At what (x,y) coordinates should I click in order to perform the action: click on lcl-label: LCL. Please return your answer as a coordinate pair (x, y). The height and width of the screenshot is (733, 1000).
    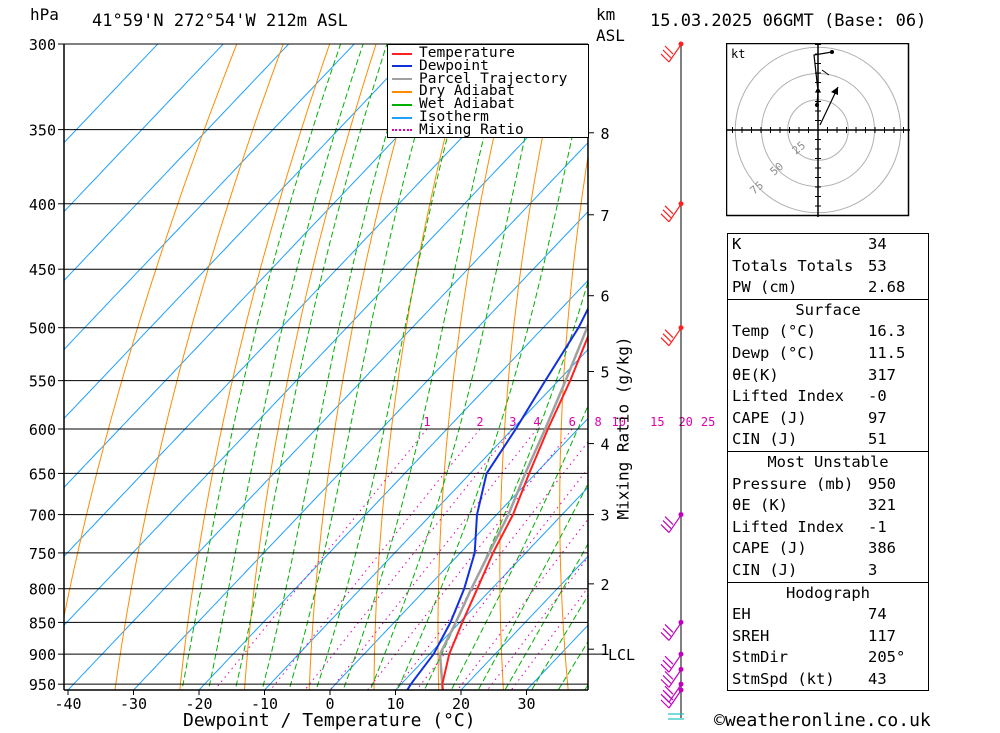
    Looking at the image, I should click on (621, 655).